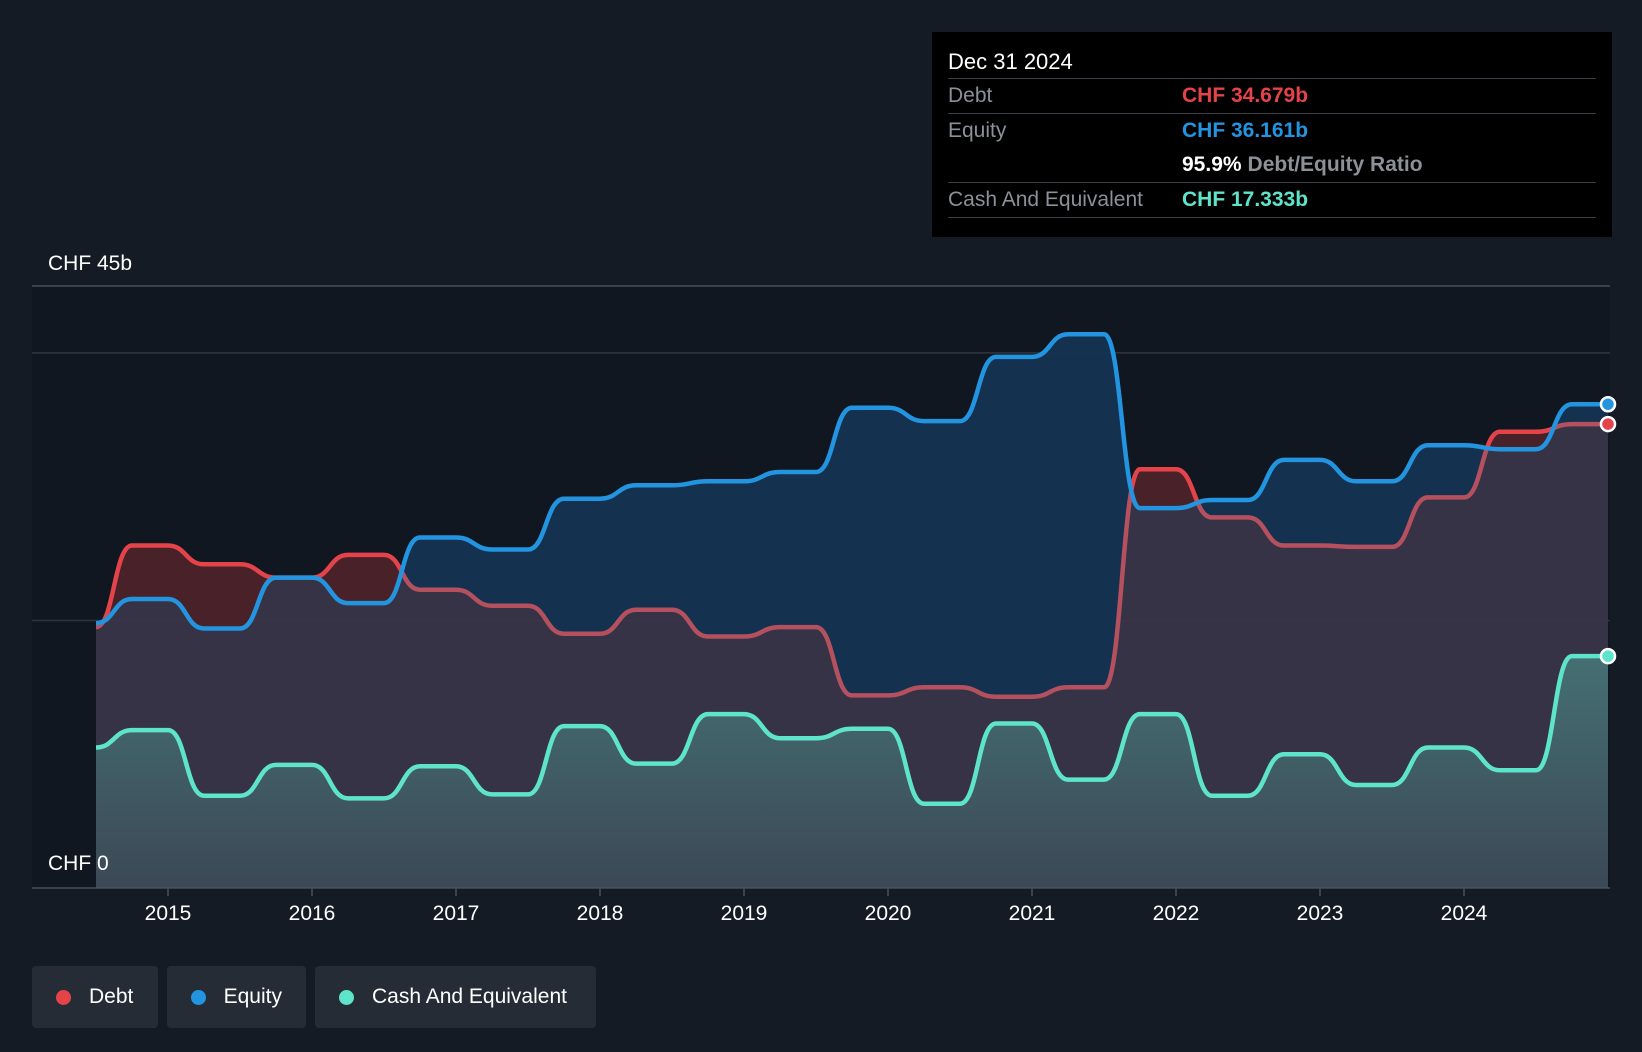  Describe the element at coordinates (1032, 913) in the screenshot. I see `x-tick-label: 2021` at that location.